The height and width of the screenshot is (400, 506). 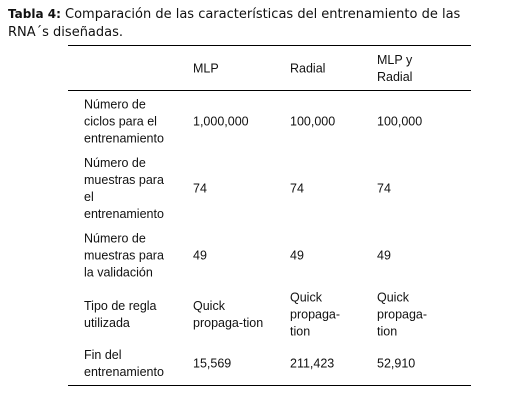 I want to click on table-cell: Tipo de regla utilizada, so click(x=120, y=315).